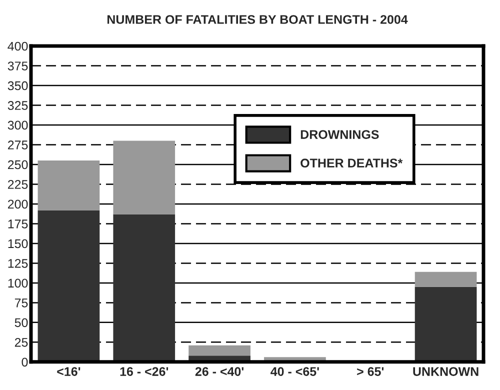  Describe the element at coordinates (21, 323) in the screenshot. I see `y-tick-label: 50` at that location.